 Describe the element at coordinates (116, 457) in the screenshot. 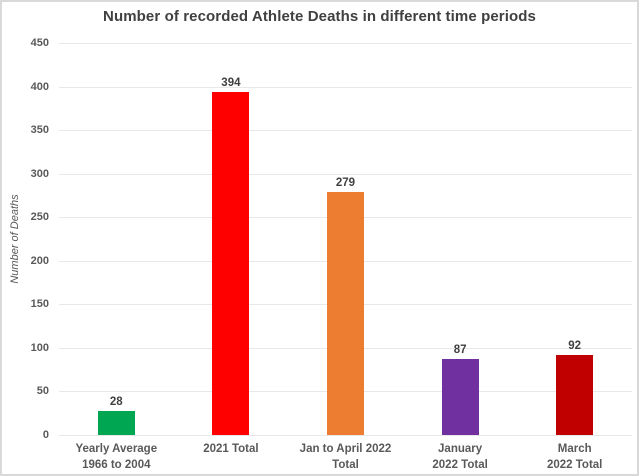

I see `x-category-label: Yearly Average 1966 to 2004` at that location.